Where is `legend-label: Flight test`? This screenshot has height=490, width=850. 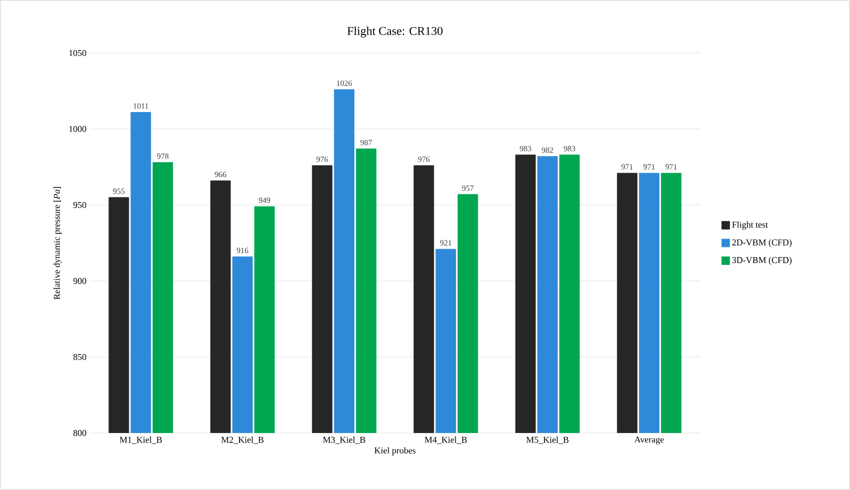
legend-label: Flight test is located at coordinates (750, 225).